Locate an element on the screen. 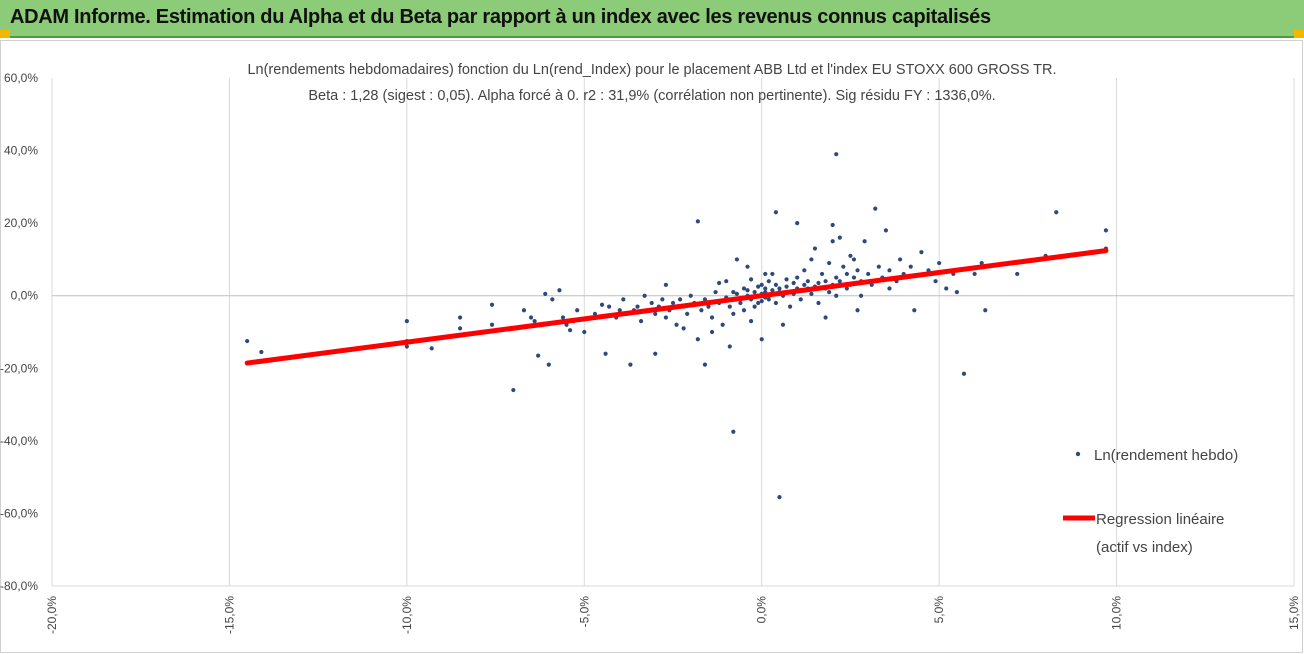  x-tick-label: -20,0% is located at coordinates (52, 615).